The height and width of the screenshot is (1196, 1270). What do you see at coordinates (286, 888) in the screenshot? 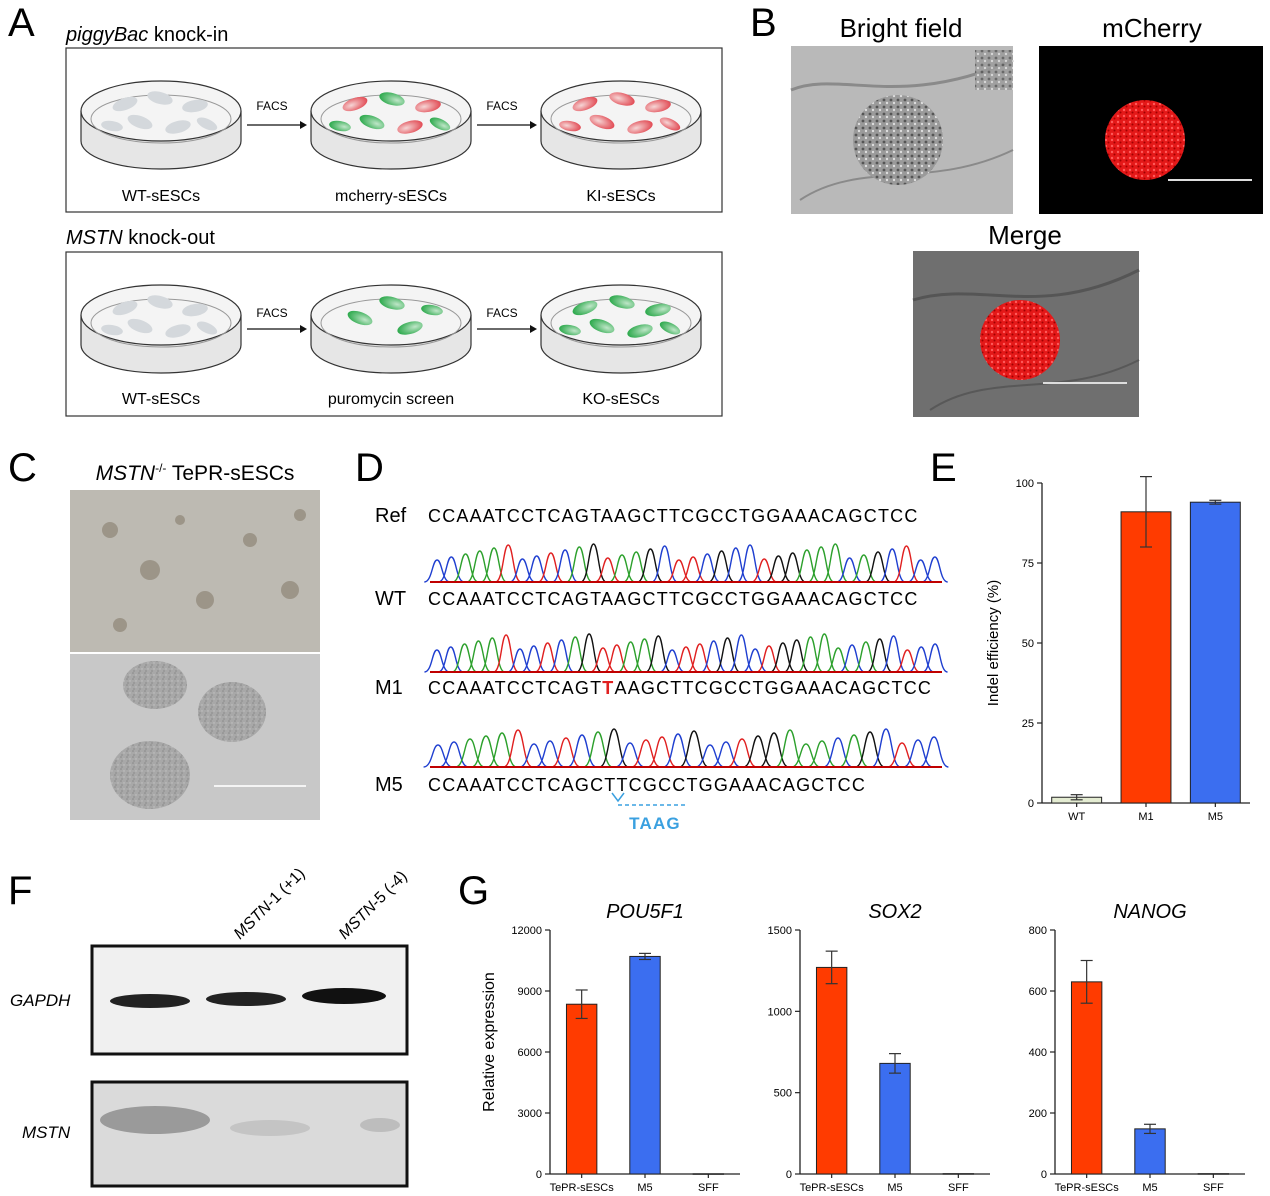
I see `lane-label-mstn1-rest: -1 (+1)` at bounding box center [286, 888].